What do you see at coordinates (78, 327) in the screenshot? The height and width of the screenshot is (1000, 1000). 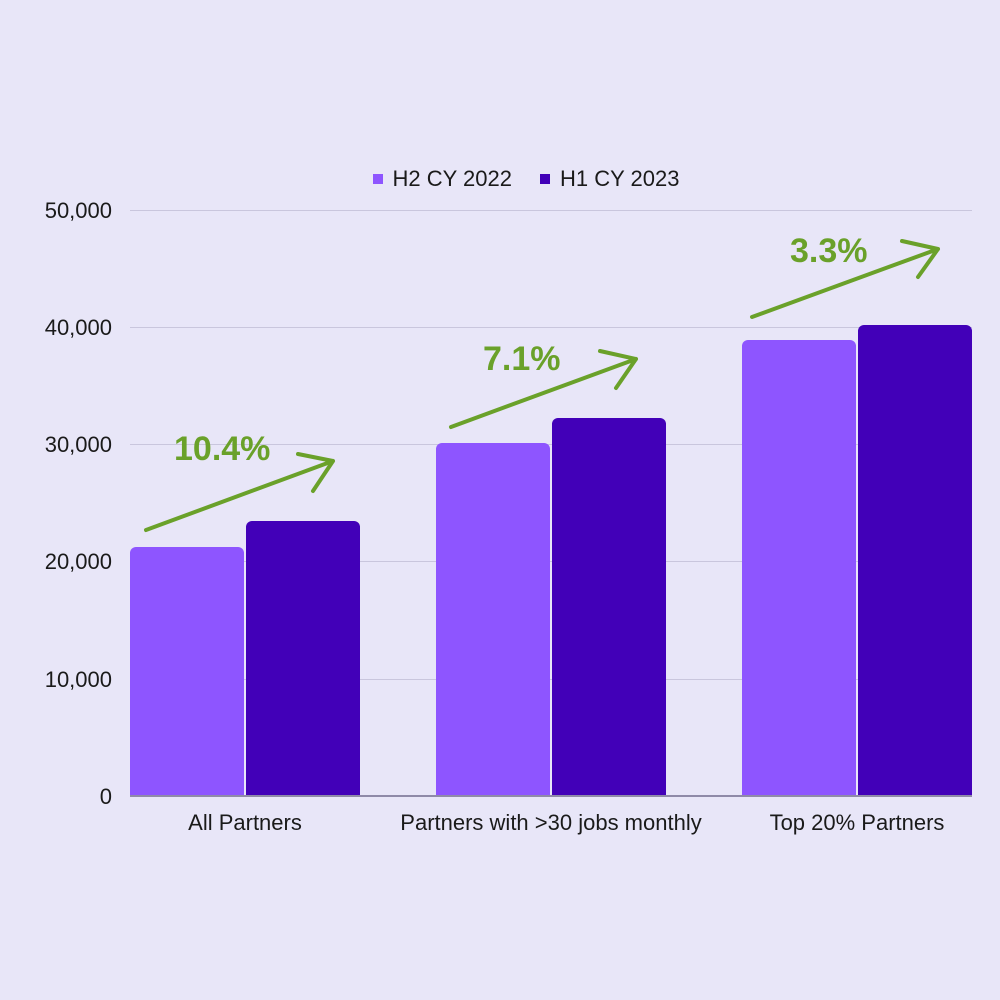 I see `y-tick-label: 40,000` at bounding box center [78, 327].